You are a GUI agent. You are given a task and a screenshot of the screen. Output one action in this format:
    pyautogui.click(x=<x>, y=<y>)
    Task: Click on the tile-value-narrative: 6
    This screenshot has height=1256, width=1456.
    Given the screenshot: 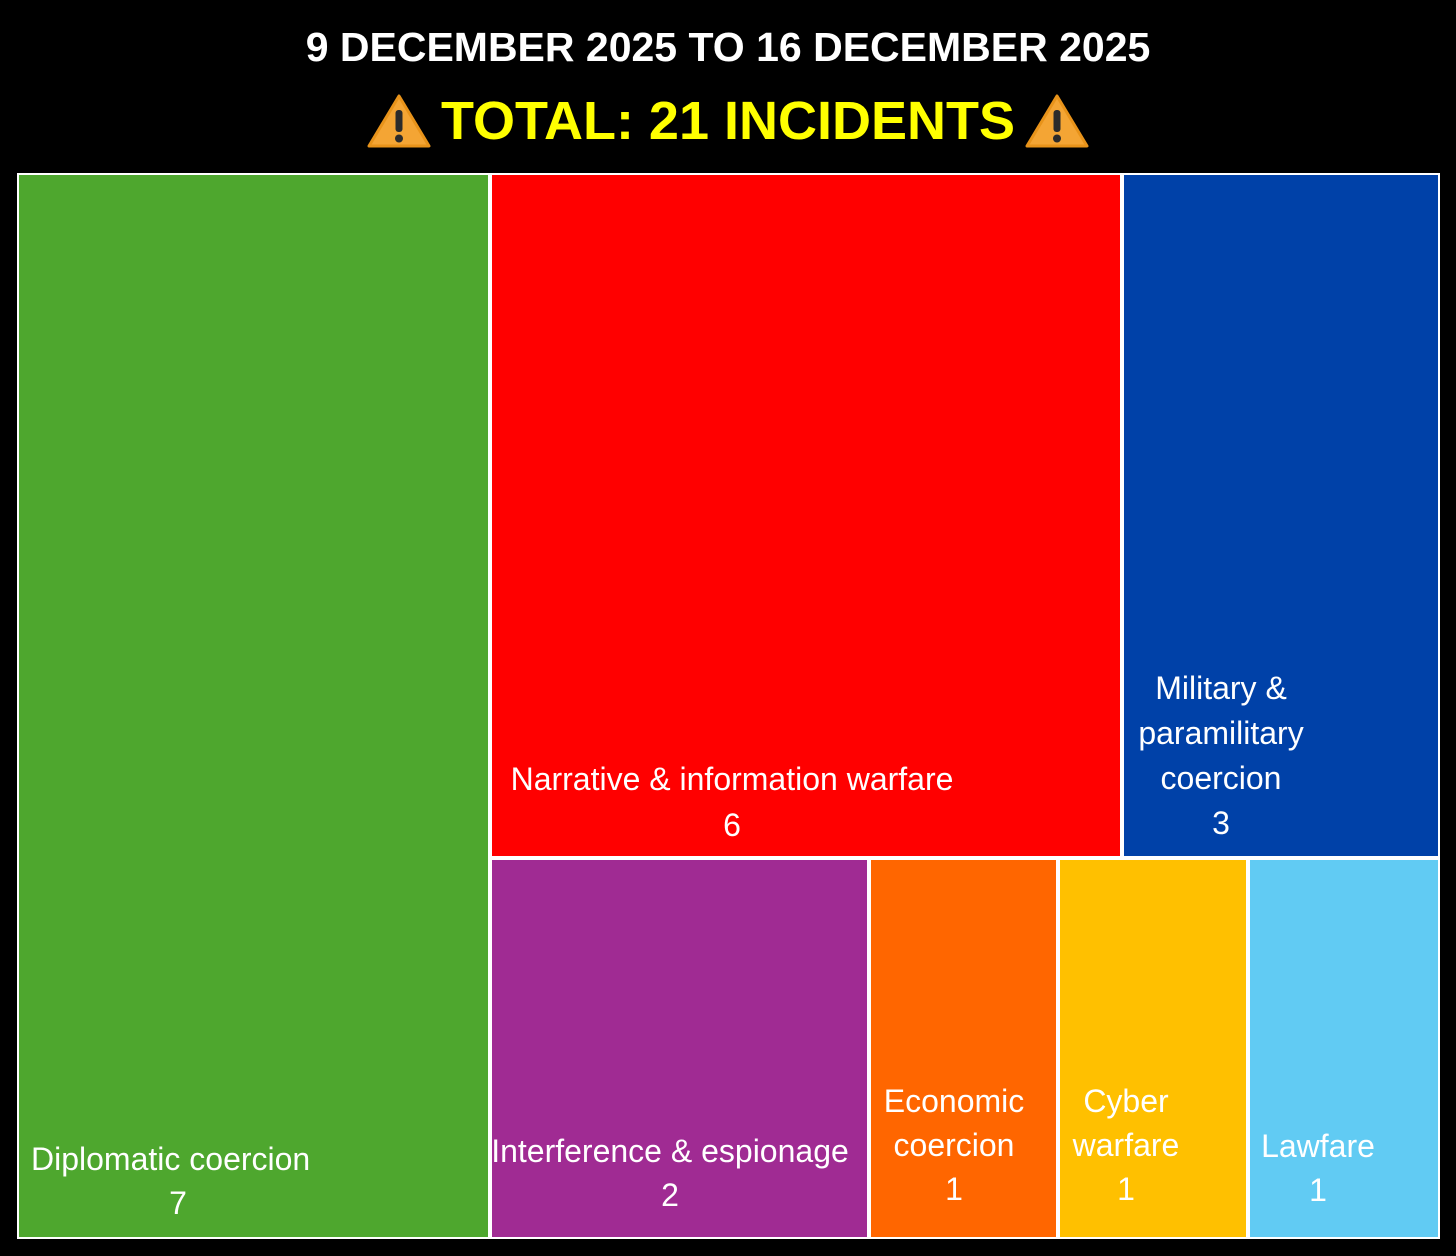 What is the action you would take?
    pyautogui.click(x=732, y=825)
    